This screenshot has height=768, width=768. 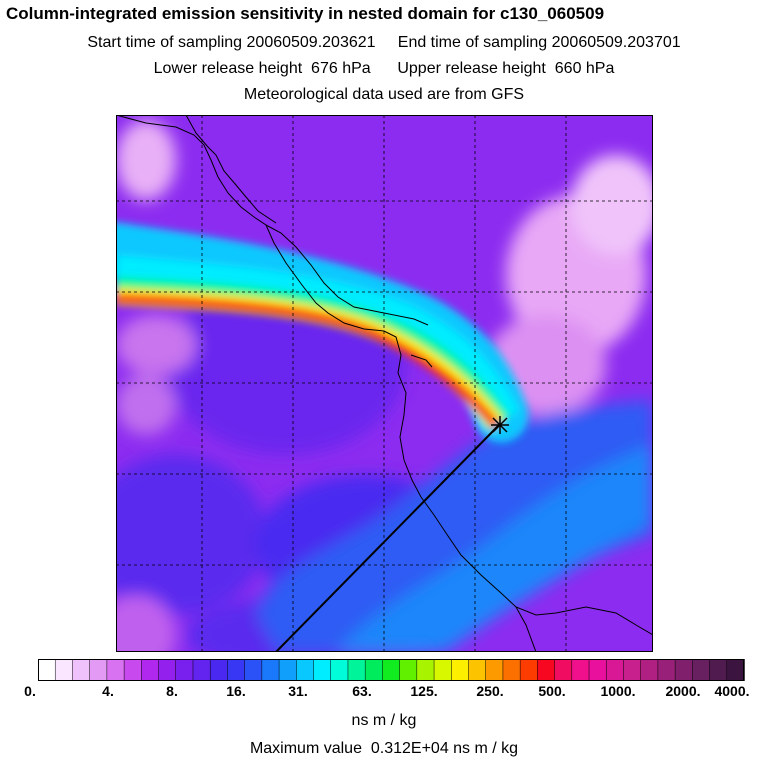 I want to click on colorbar-tick-label: 1000., so click(x=618, y=691).